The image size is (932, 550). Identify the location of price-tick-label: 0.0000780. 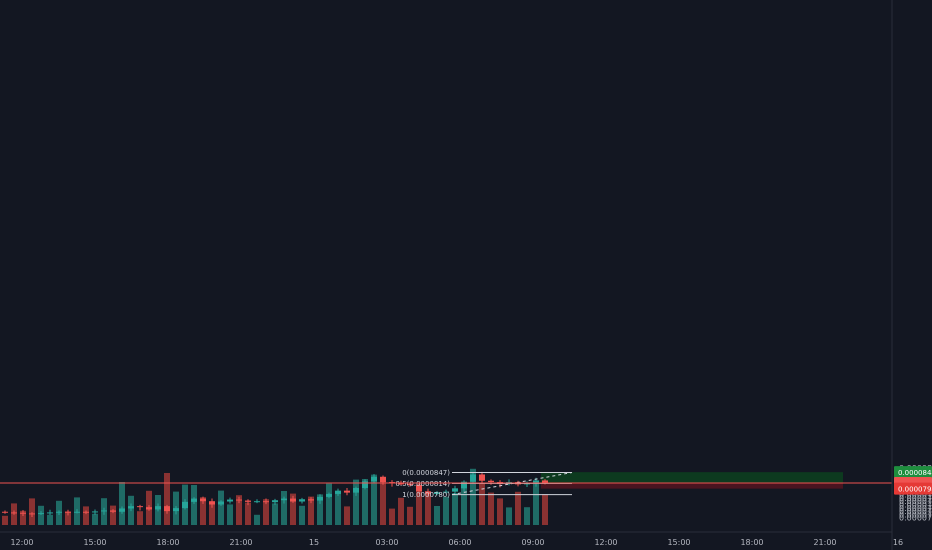
(915, 495).